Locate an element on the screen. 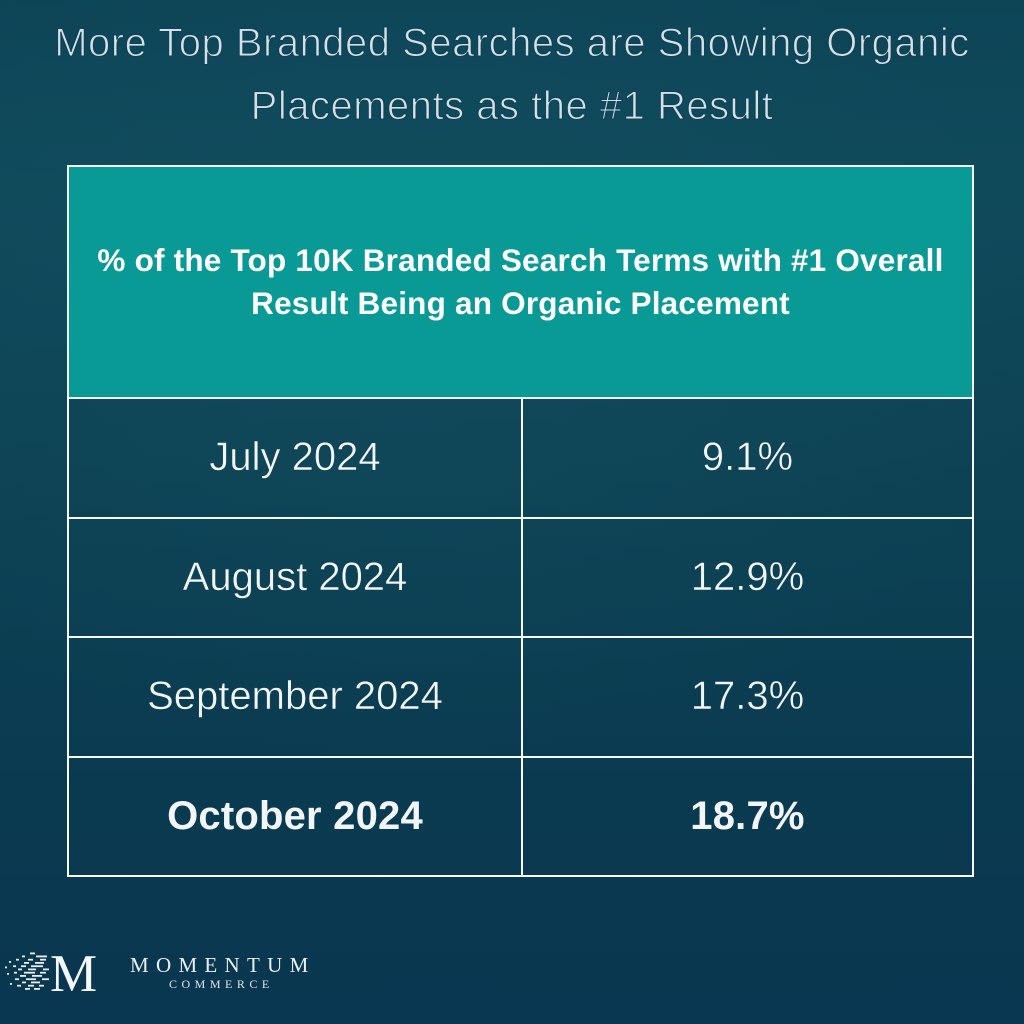  svg-text: MOMENTUM is located at coordinates (223, 965).